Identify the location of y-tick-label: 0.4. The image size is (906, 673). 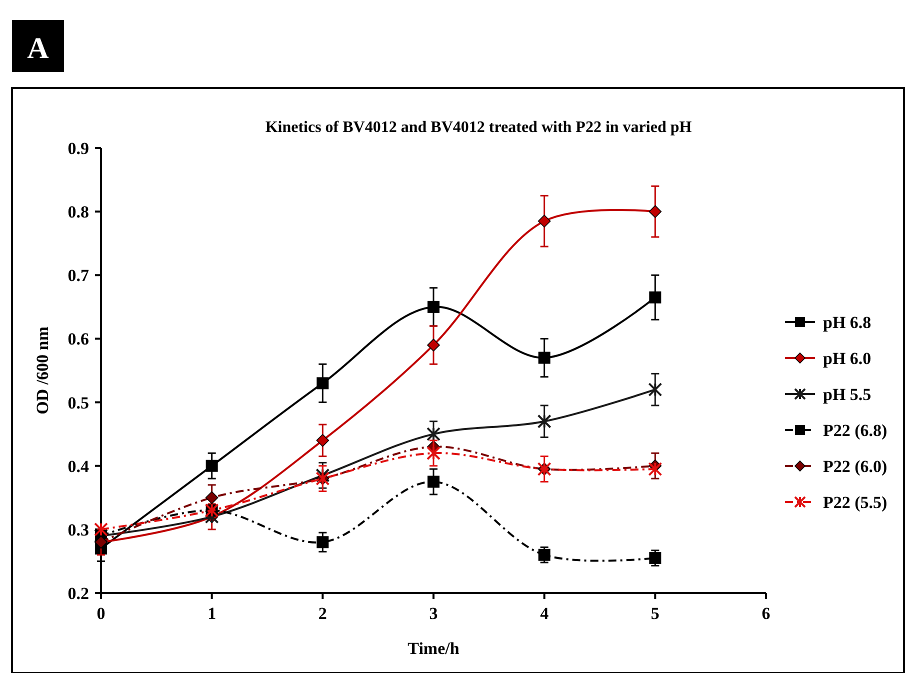
(79, 466).